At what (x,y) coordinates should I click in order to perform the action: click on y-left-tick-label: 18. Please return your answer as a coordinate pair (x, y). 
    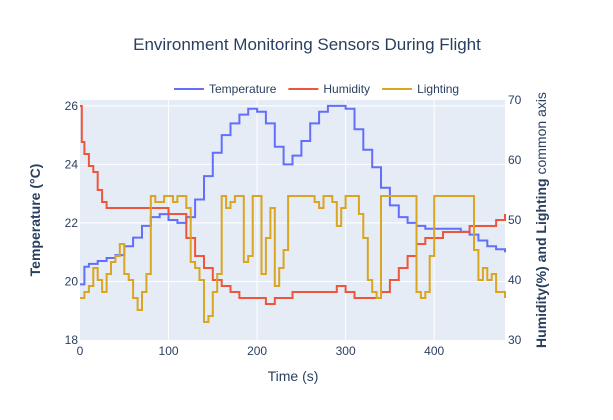
    Looking at the image, I should click on (72, 340).